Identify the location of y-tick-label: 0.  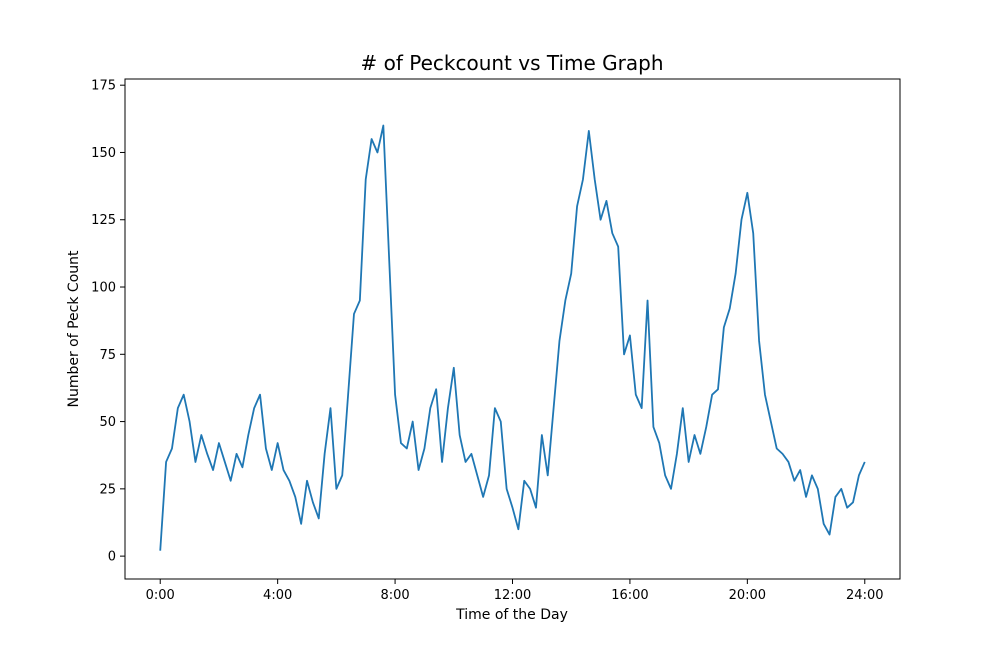
(112, 557).